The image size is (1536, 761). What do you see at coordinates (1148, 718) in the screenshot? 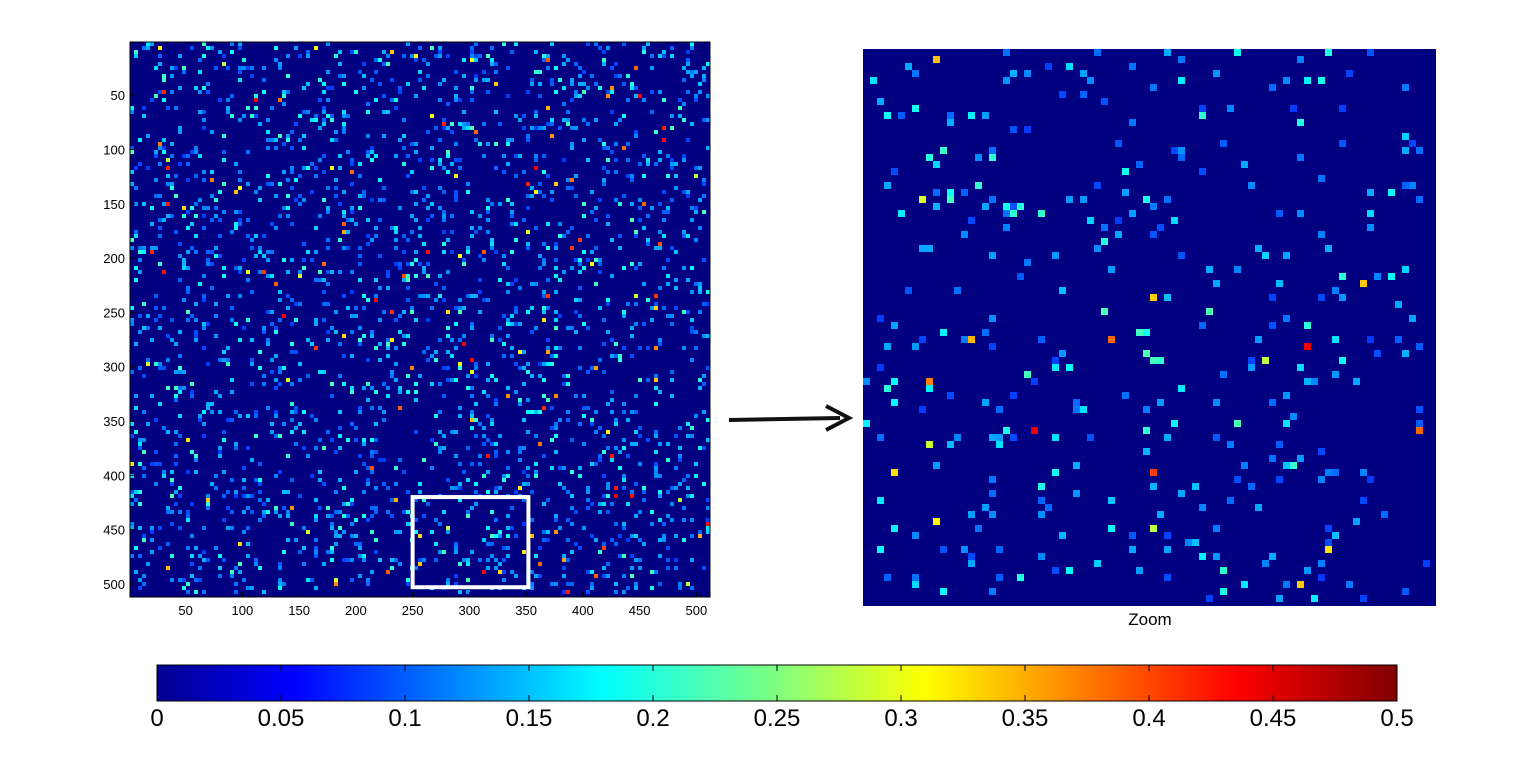
I see `colorbar-tick-label: 0.4` at bounding box center [1148, 718].